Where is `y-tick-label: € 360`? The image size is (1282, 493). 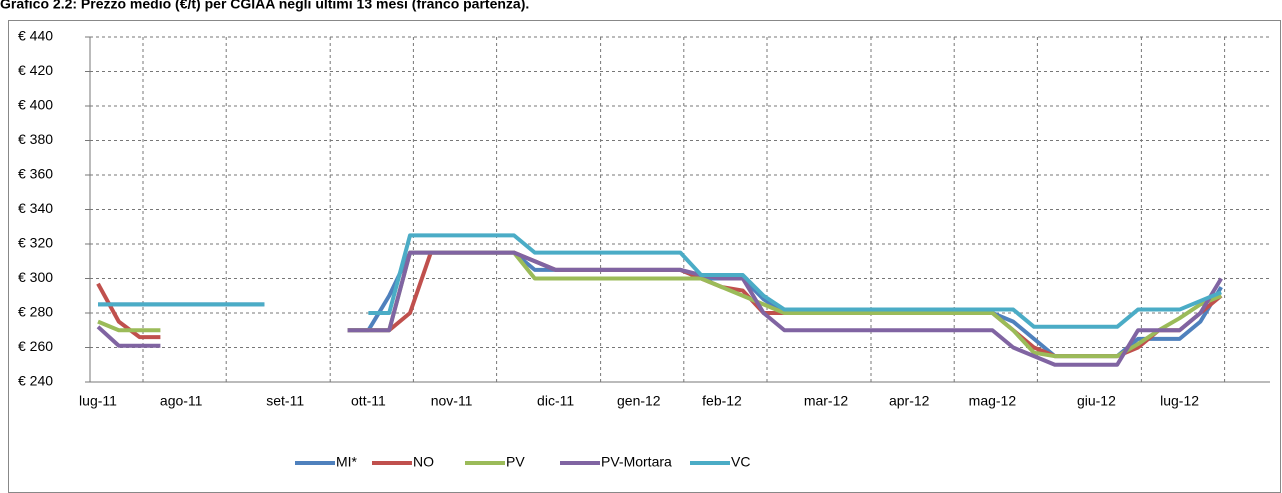 y-tick-label: € 360 is located at coordinates (35, 174).